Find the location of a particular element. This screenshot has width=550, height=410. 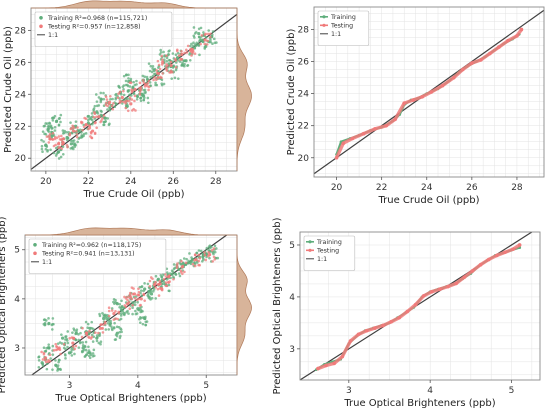

x-tick-label: 22 is located at coordinates (88, 182).